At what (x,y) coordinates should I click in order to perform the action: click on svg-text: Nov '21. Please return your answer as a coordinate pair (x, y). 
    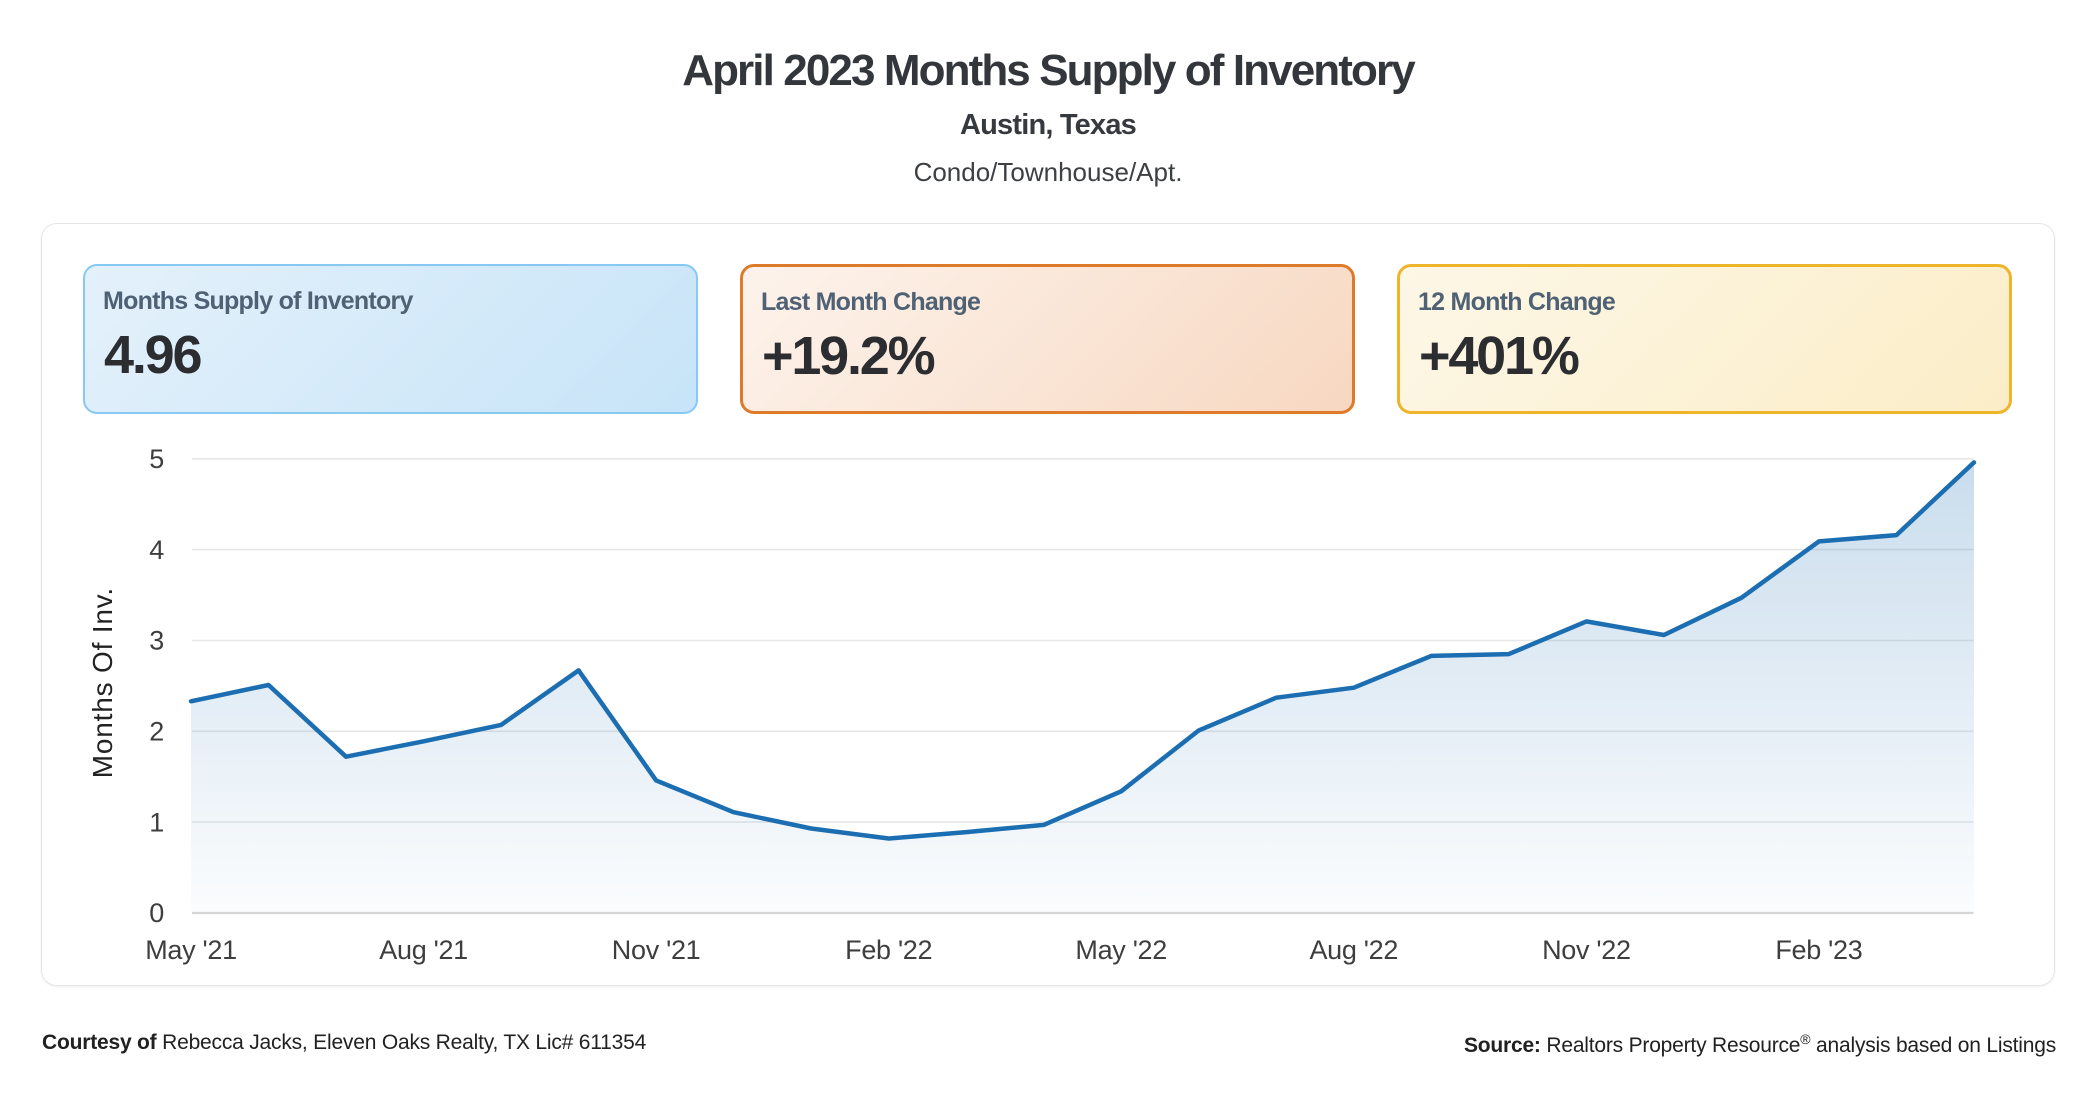
    Looking at the image, I should click on (656, 950).